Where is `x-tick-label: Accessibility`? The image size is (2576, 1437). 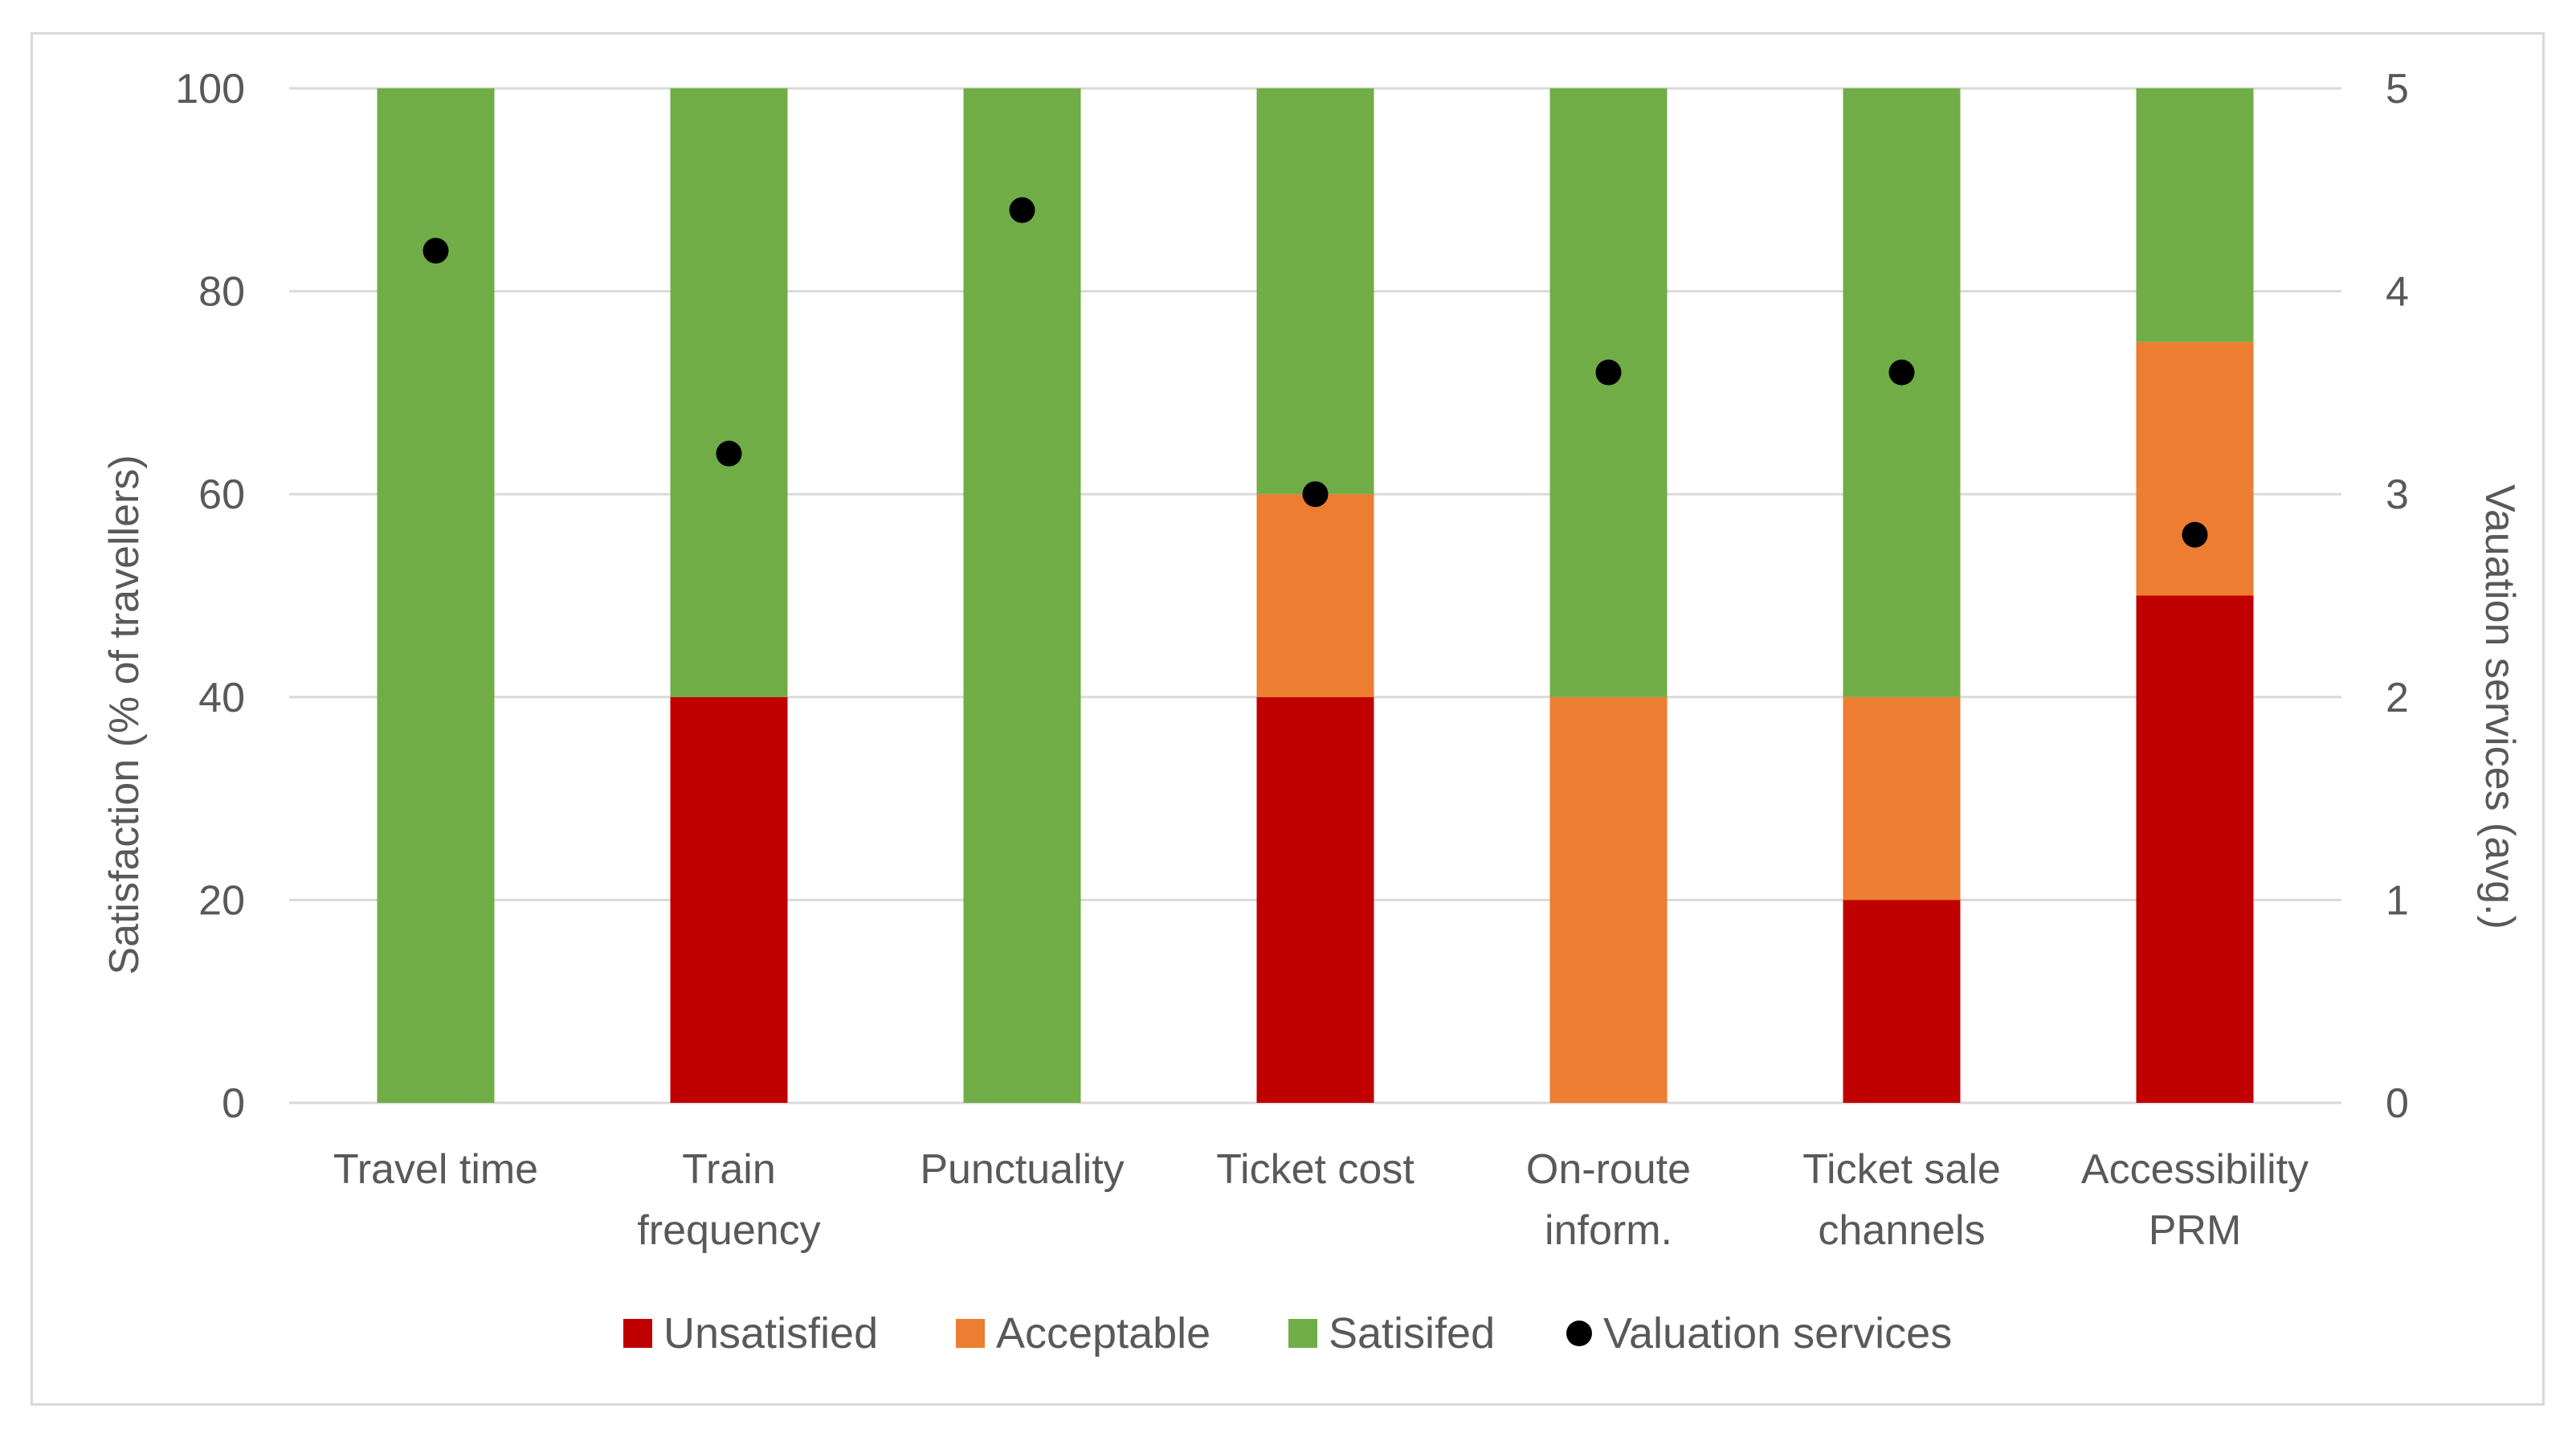 x-tick-label: Accessibility is located at coordinates (2195, 1169).